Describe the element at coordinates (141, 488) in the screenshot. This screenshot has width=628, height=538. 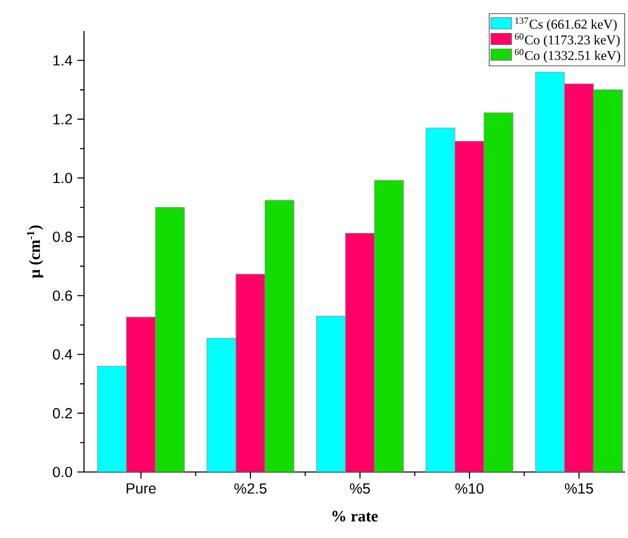
I see `x-tick-label: Pure` at that location.